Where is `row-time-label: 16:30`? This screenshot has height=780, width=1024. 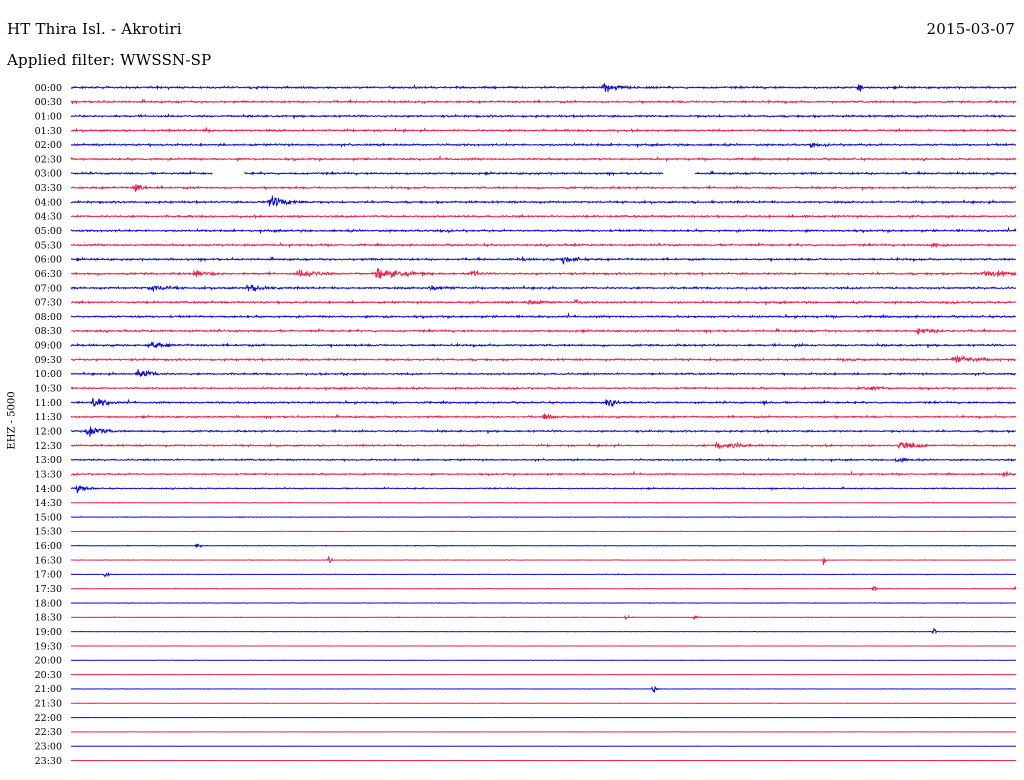 row-time-label: 16:30 is located at coordinates (48, 560).